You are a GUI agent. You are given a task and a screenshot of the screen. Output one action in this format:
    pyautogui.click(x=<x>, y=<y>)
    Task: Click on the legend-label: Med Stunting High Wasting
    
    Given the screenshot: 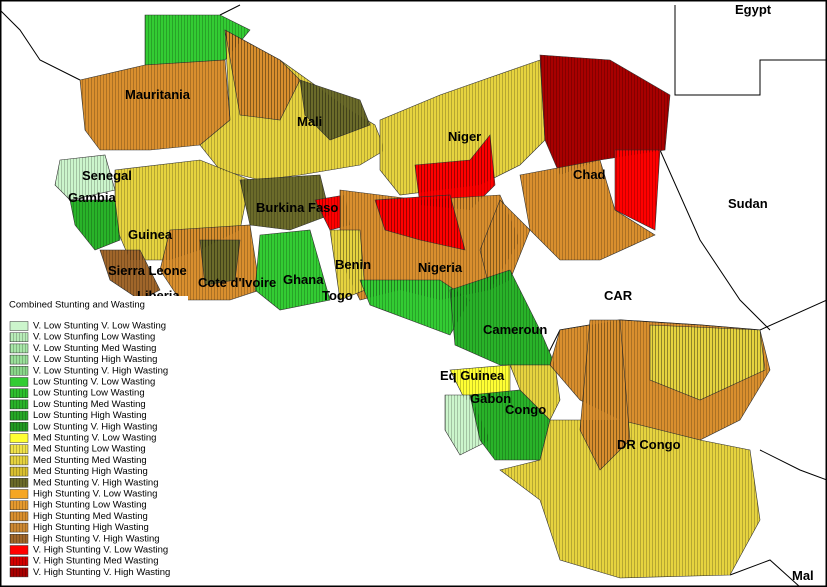 What is the action you would take?
    pyautogui.click(x=90, y=471)
    